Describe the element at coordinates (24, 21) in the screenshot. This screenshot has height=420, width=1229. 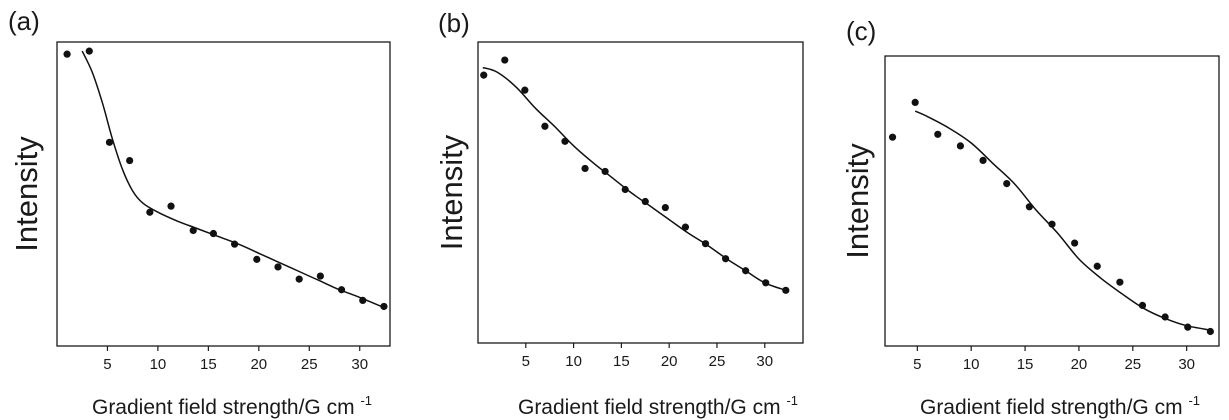
I see `panel-label: (a)` at that location.